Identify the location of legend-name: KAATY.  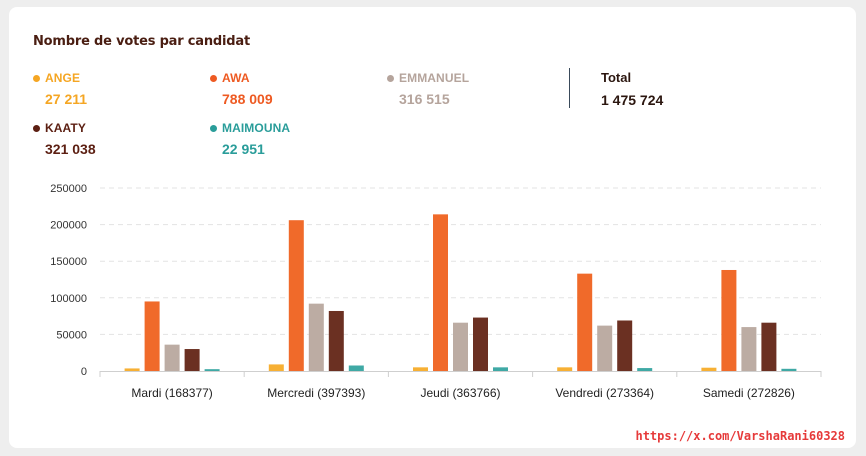
(65, 128).